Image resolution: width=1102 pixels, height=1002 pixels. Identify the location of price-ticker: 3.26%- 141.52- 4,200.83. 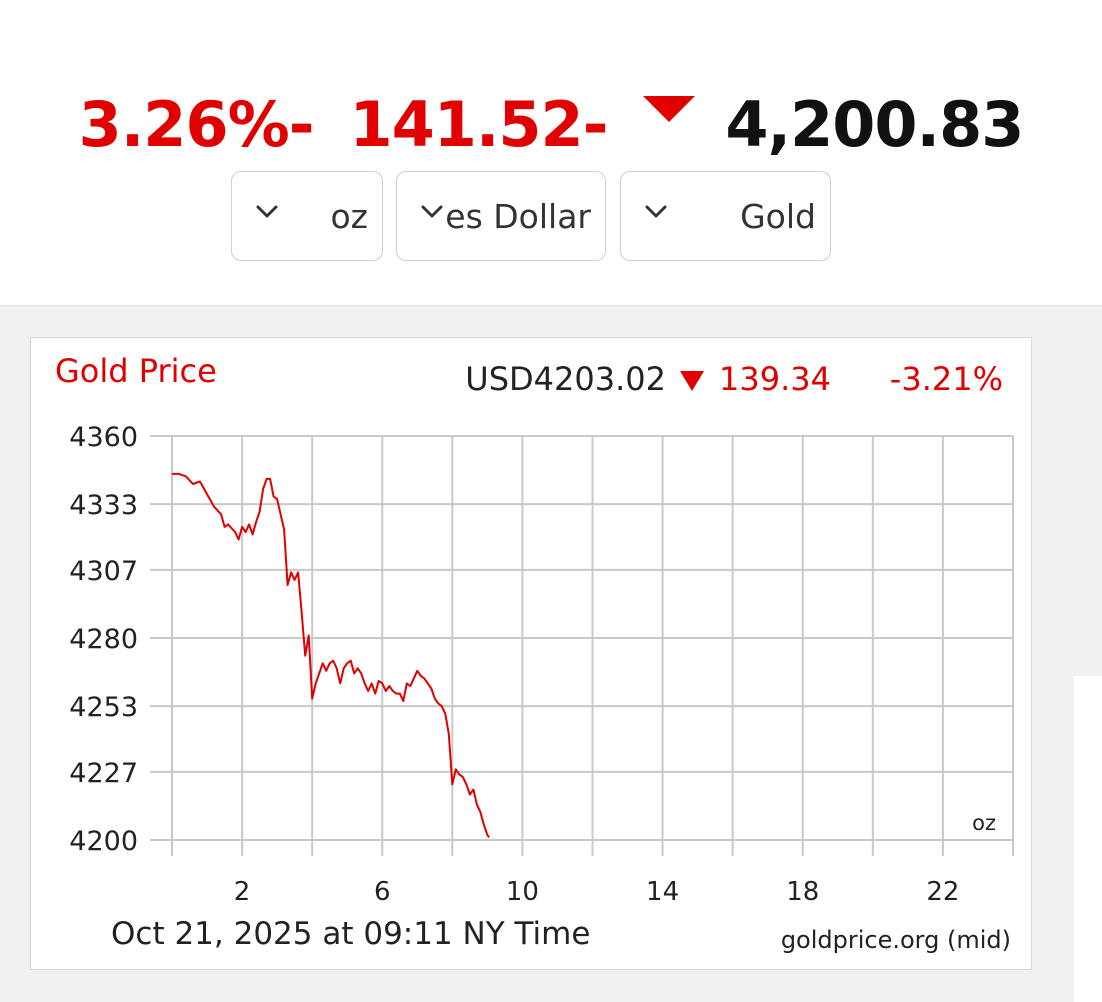
(551, 124).